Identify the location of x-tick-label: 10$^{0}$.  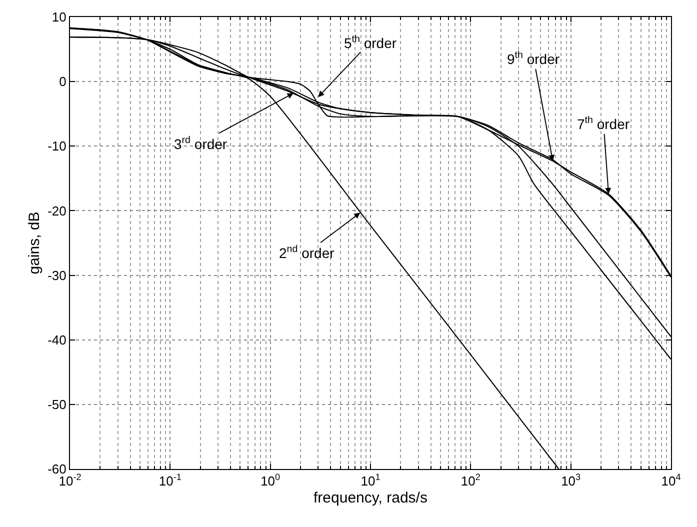
(270, 480).